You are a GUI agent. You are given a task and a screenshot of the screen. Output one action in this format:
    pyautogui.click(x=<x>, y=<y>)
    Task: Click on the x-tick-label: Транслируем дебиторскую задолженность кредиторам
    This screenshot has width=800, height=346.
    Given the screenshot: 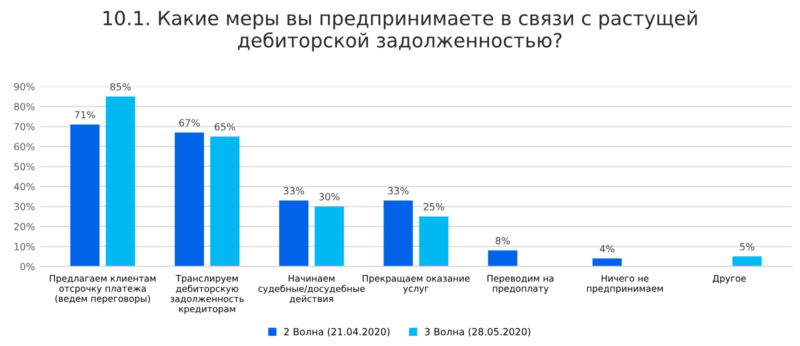 What is the action you would take?
    pyautogui.click(x=207, y=294)
    